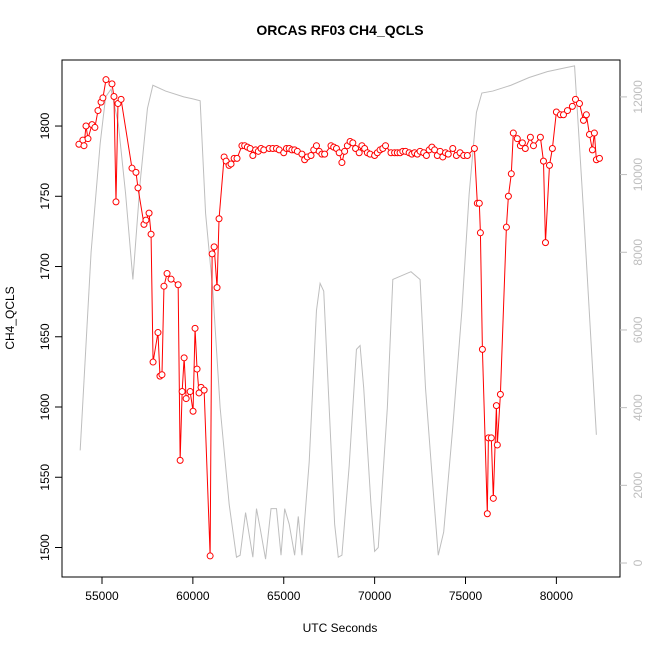 Image resolution: width=650 pixels, height=650 pixels. I want to click on x-tick-label: 80000, so click(557, 596).